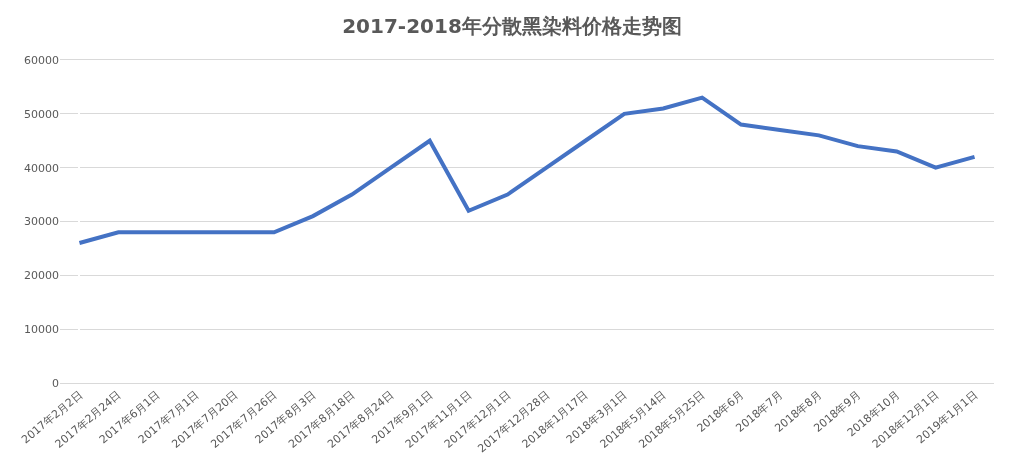 The image size is (1024, 465). Describe the element at coordinates (512, 25) in the screenshot. I see `chart-title: 2017-2018年分散黑染料价格走势图` at that location.